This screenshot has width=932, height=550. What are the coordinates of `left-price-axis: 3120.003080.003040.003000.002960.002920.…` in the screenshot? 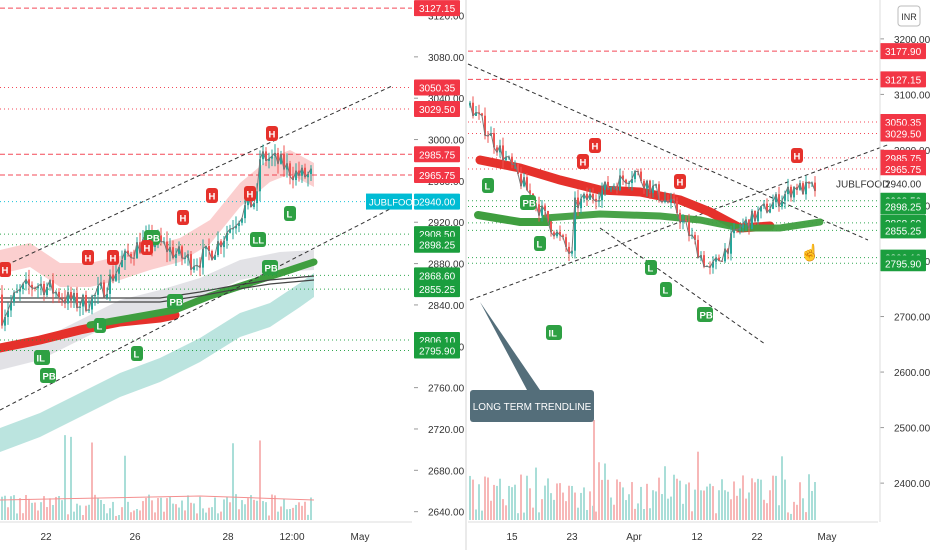 It's located at (415, 259).